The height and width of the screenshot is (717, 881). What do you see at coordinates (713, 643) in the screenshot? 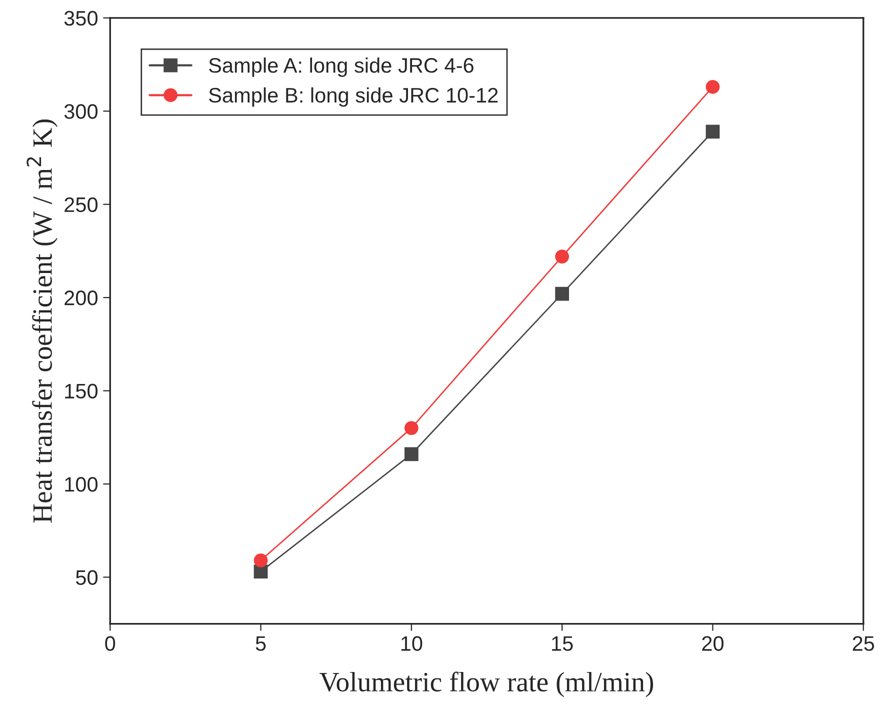
I see `x-tick-label: 20` at bounding box center [713, 643].